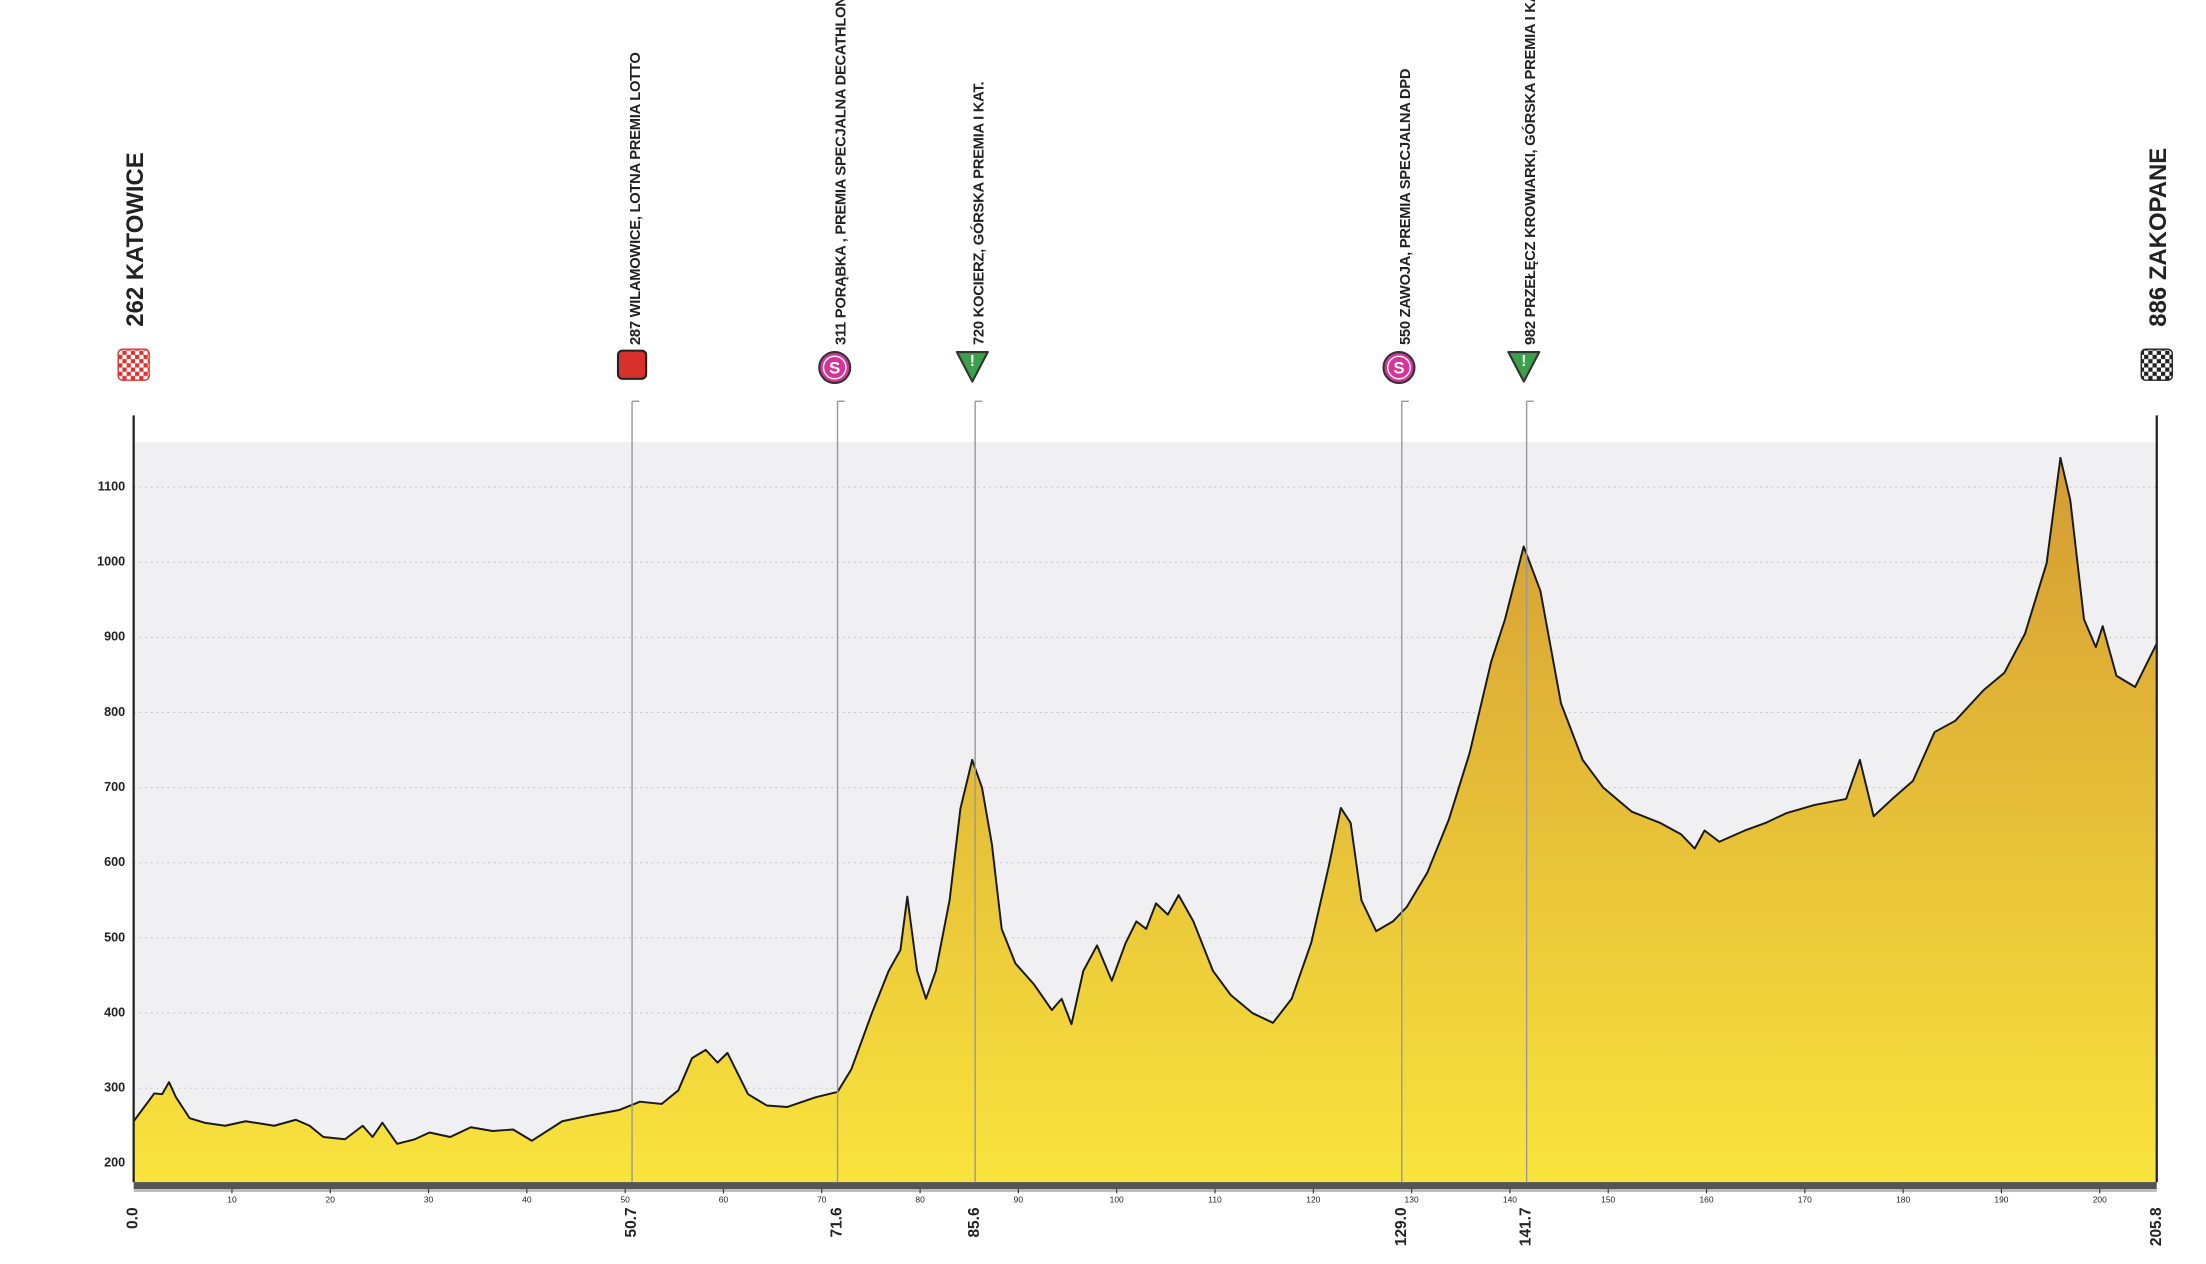 This screenshot has width=2206, height=1264. I want to click on x-tick-label: 150, so click(1608, 1200).